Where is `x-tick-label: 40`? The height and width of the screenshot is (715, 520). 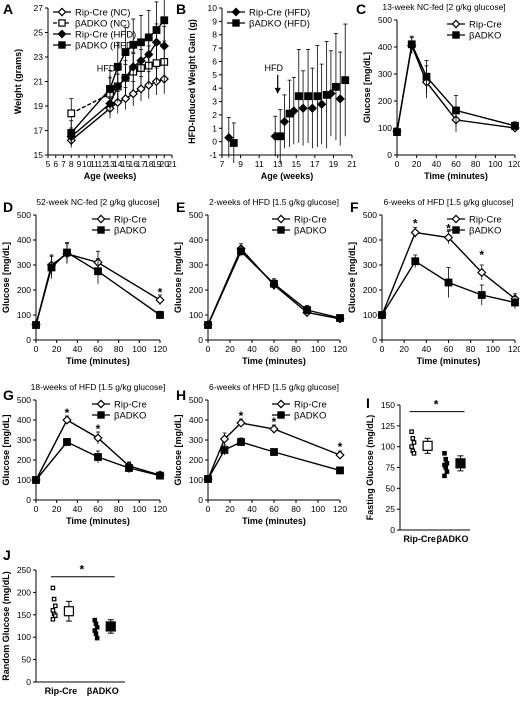 x-tick-label: 40 is located at coordinates (78, 349).